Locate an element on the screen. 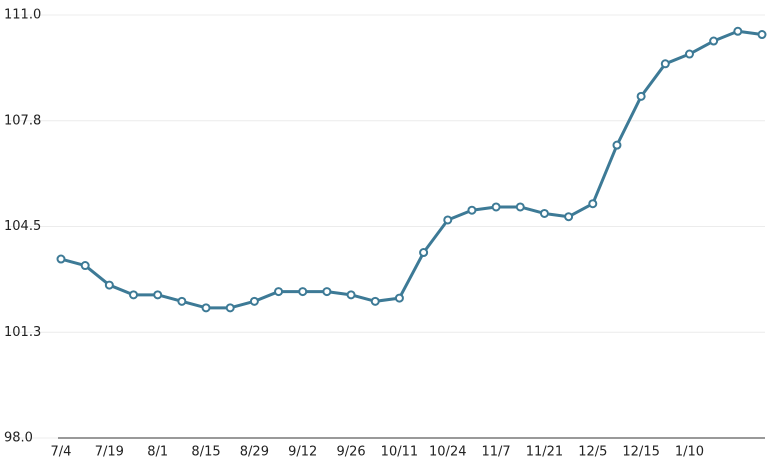 The height and width of the screenshot is (466, 775). x-tick-label: 1/10 is located at coordinates (689, 452).